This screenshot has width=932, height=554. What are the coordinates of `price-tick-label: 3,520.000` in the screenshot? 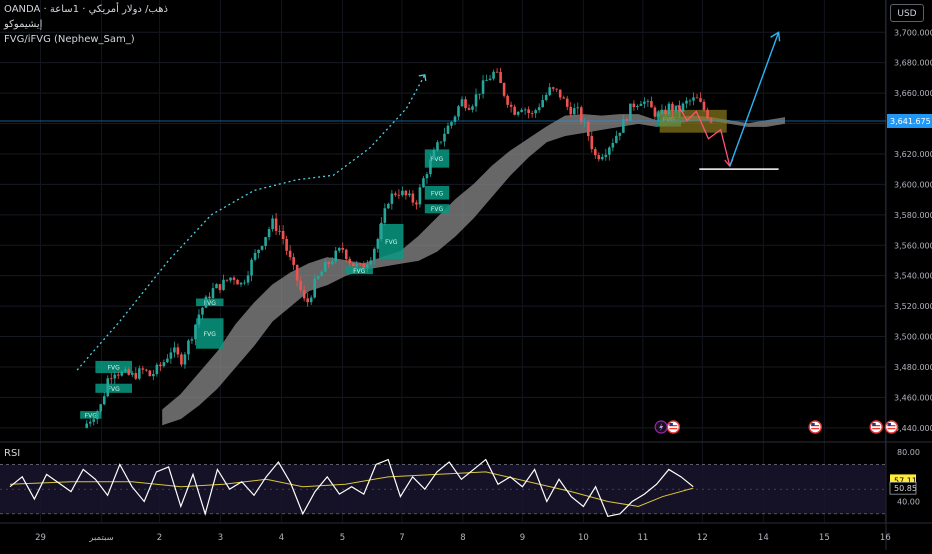 It's located at (913, 306).